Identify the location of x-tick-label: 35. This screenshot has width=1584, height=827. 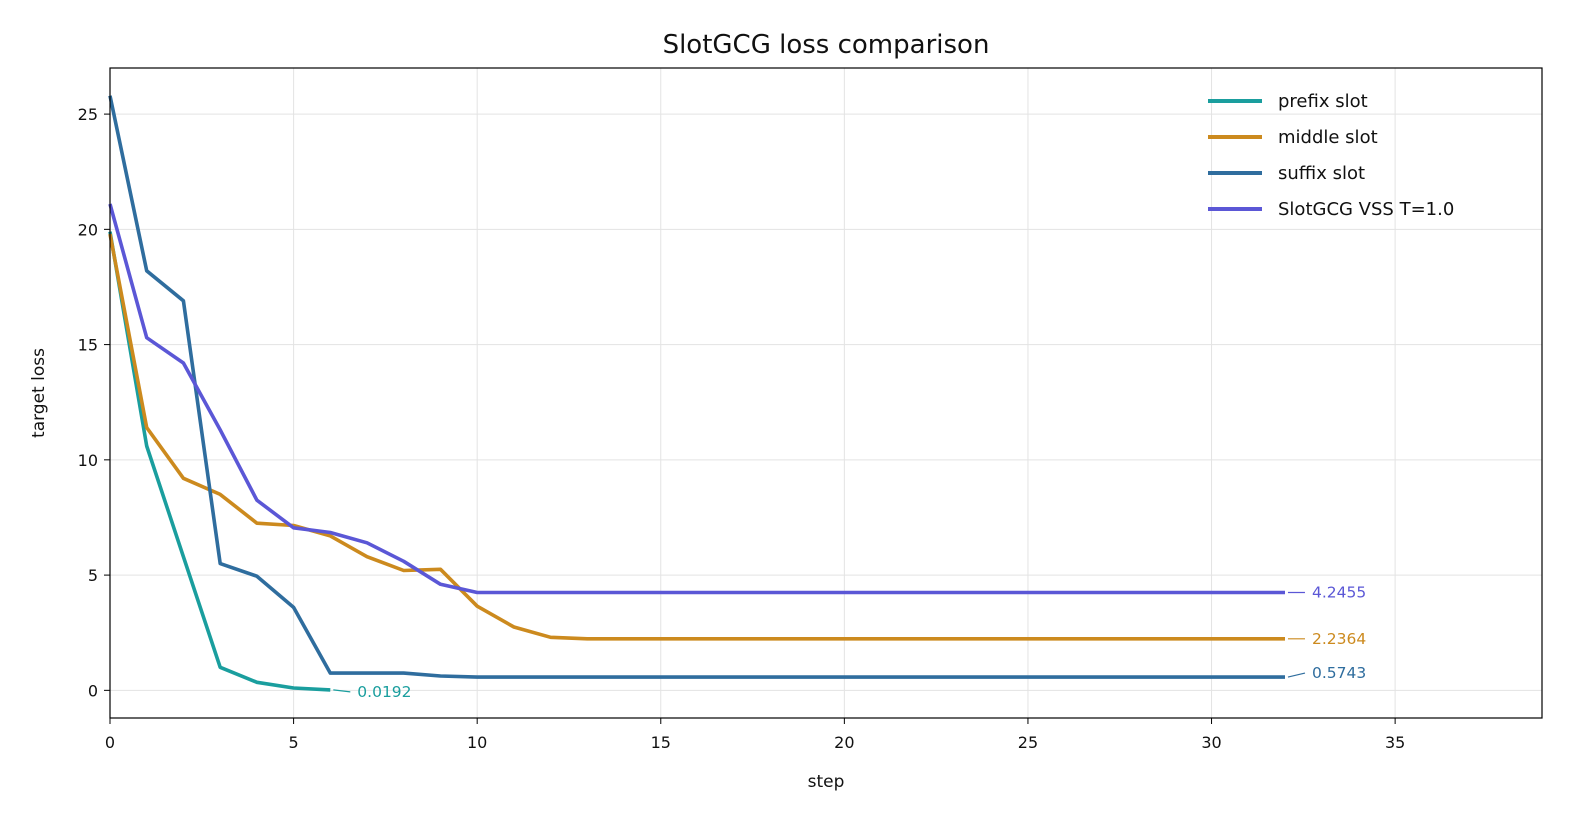
(1395, 742).